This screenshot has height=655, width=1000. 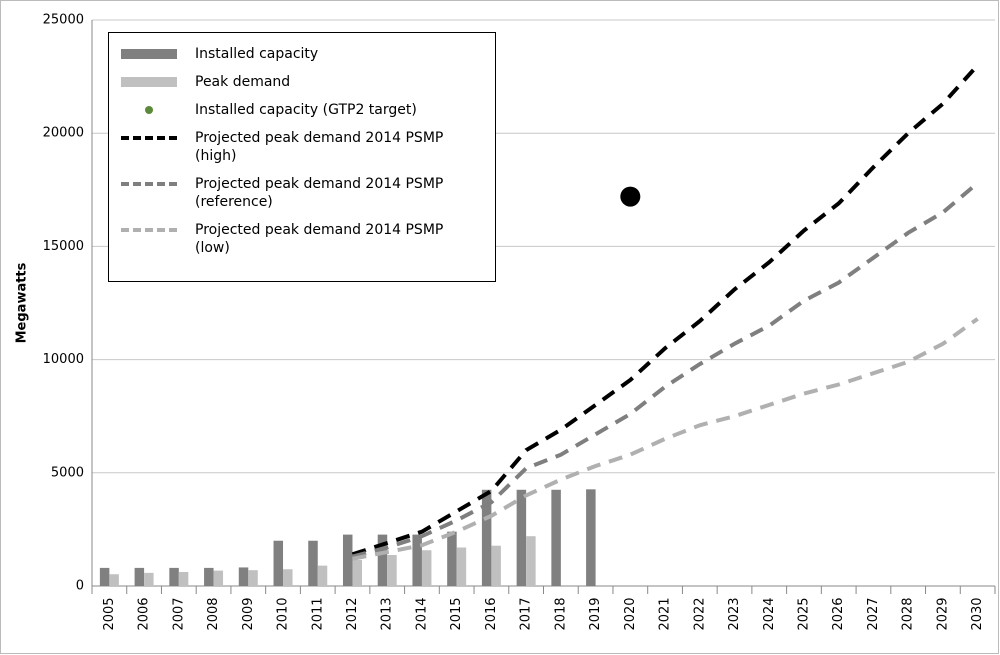 I want to click on legend-label: Installed capacity (GTP2 target), so click(x=306, y=110).